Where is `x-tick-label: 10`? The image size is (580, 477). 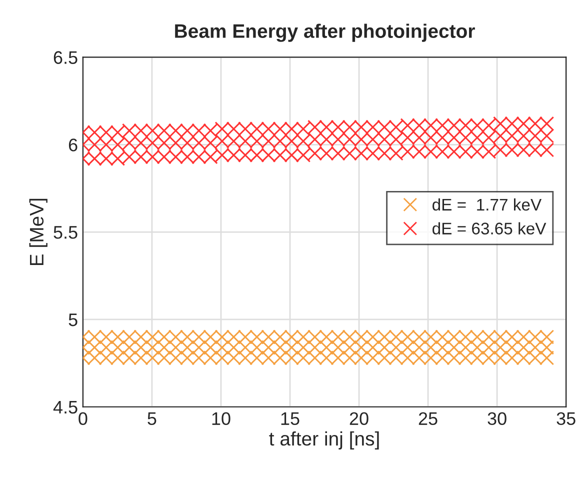 x-tick-label: 10 is located at coordinates (221, 419).